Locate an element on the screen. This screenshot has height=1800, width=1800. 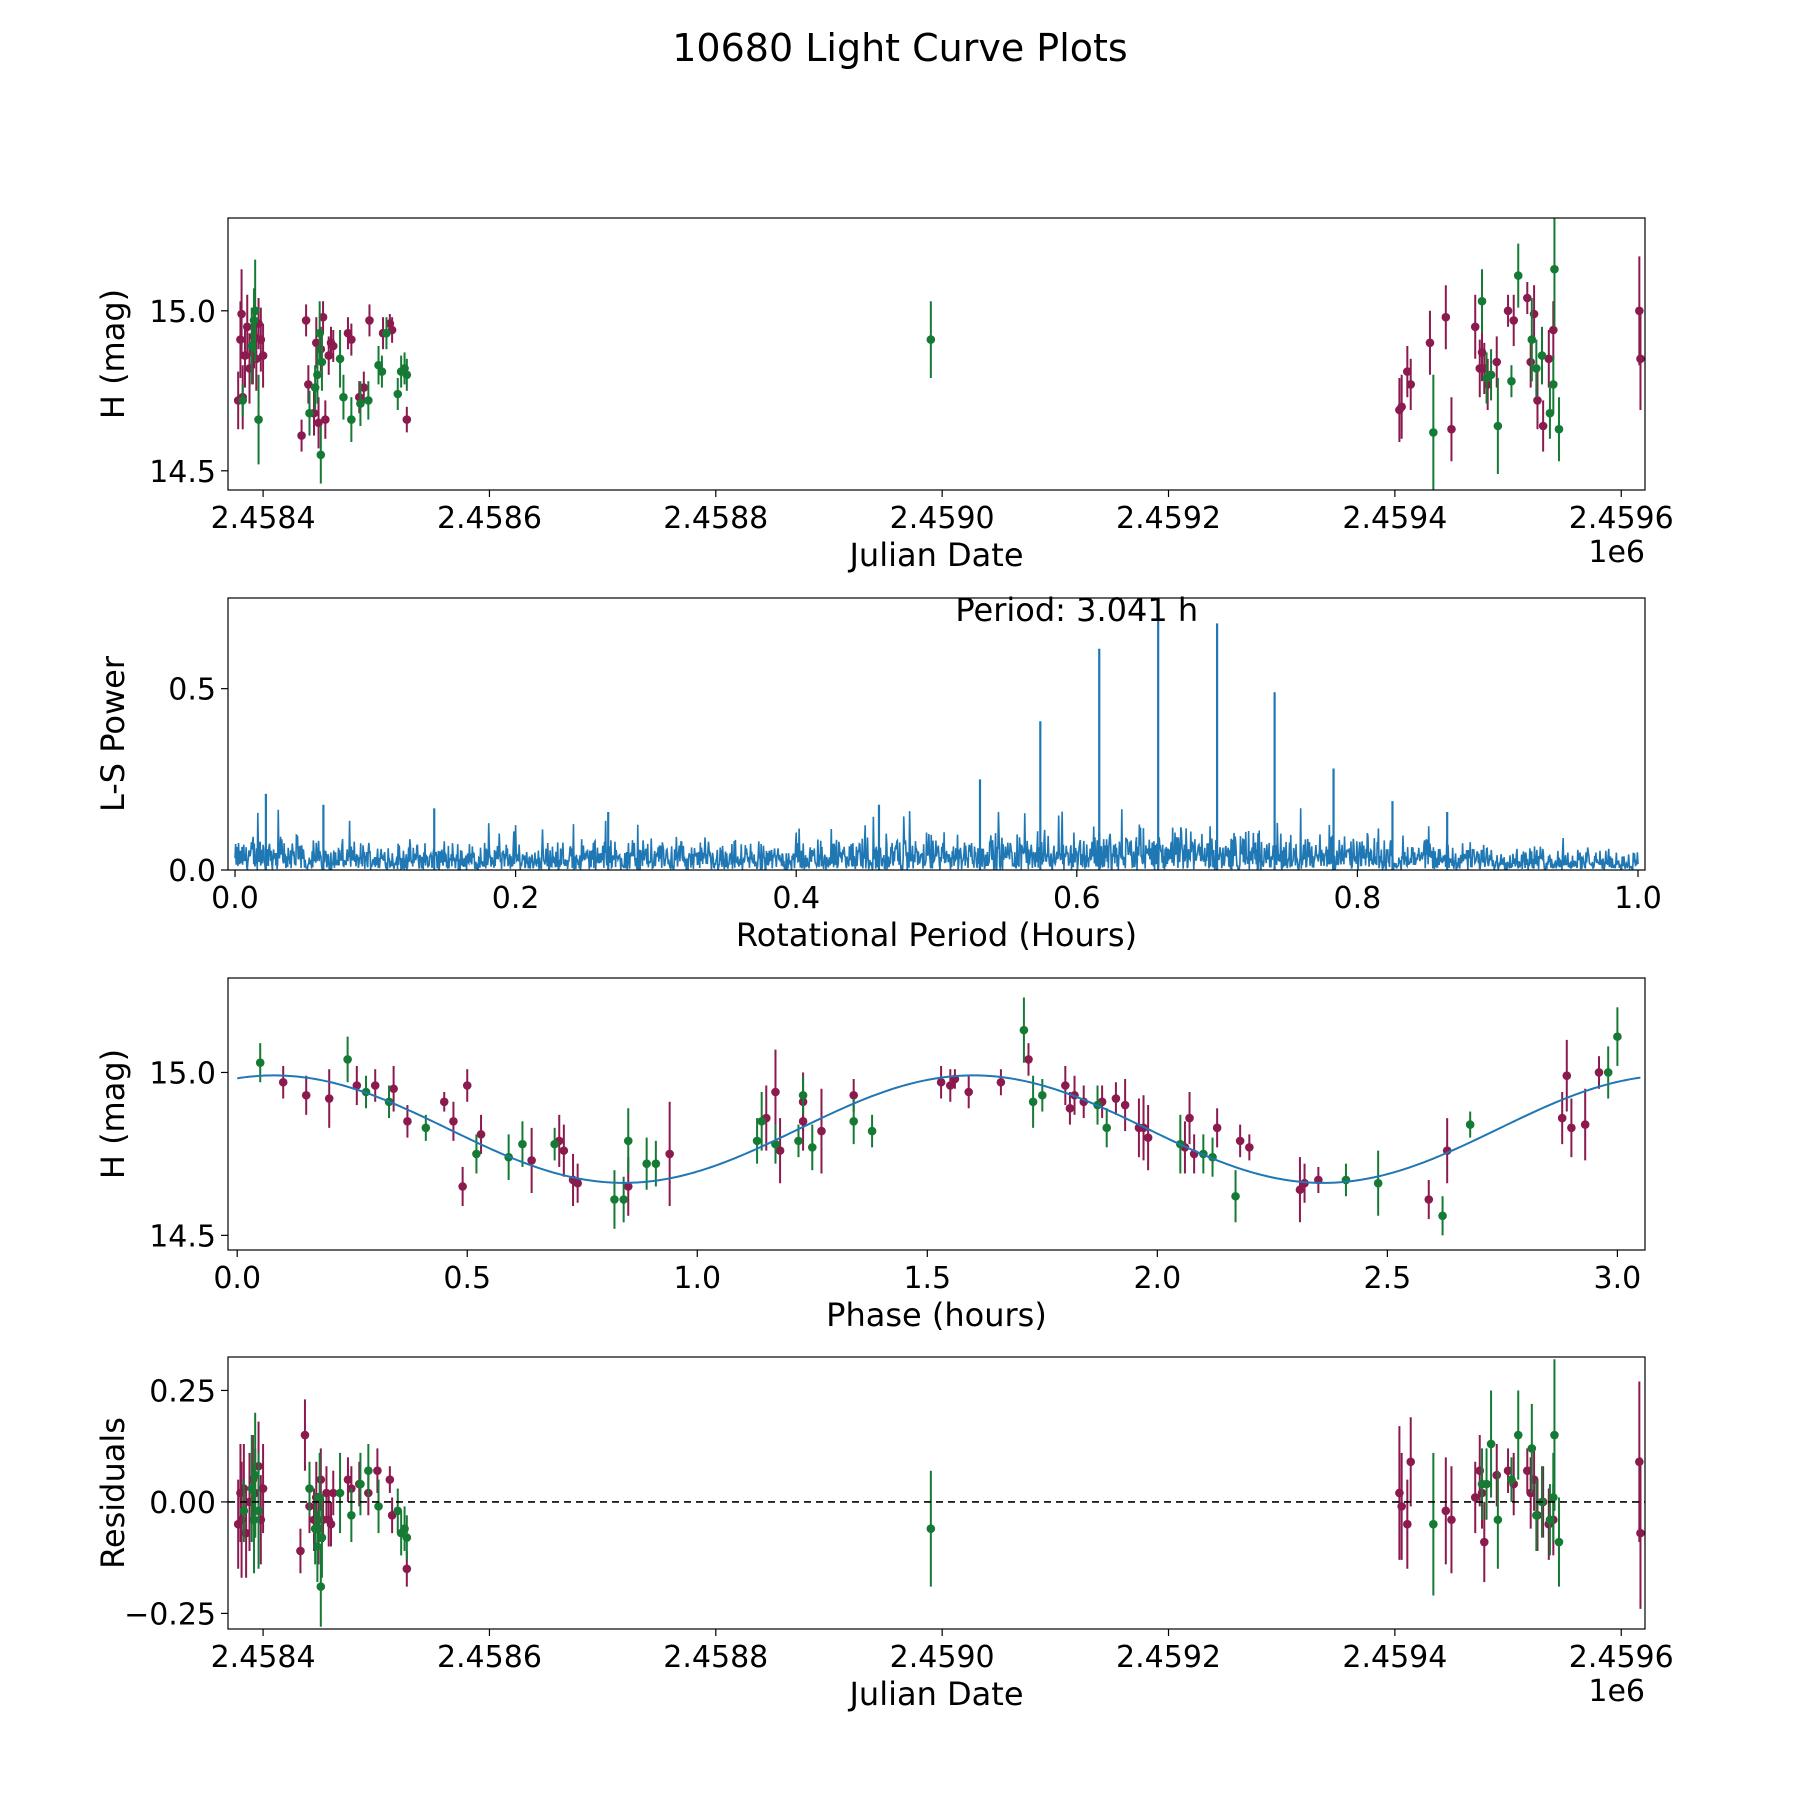
x-tick-label: 1.0 is located at coordinates (697, 1278).